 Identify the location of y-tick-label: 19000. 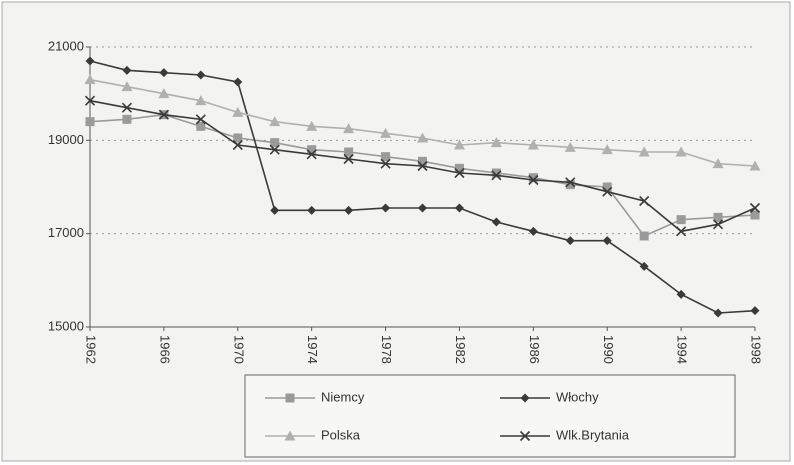
(66, 139).